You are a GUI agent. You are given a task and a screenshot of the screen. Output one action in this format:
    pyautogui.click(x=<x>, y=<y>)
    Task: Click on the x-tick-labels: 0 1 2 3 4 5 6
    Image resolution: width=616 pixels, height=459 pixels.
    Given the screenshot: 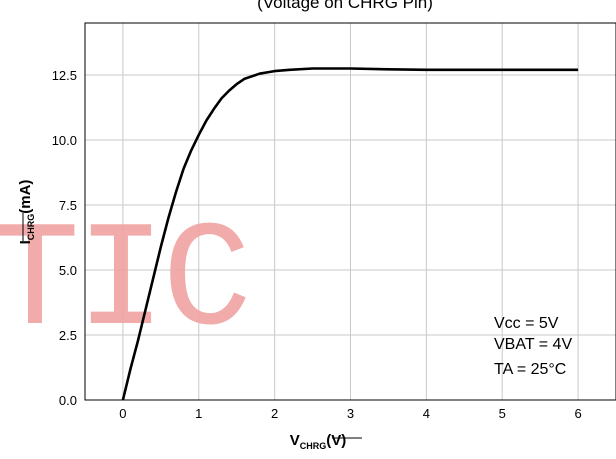 What is the action you would take?
    pyautogui.click(x=350, y=413)
    